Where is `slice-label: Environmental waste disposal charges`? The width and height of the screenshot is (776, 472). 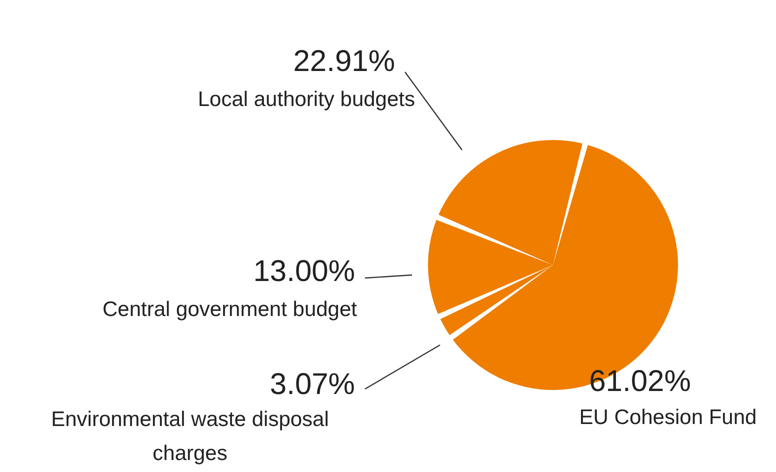
slice-label: Environmental waste disposal charges is located at coordinates (190, 436).